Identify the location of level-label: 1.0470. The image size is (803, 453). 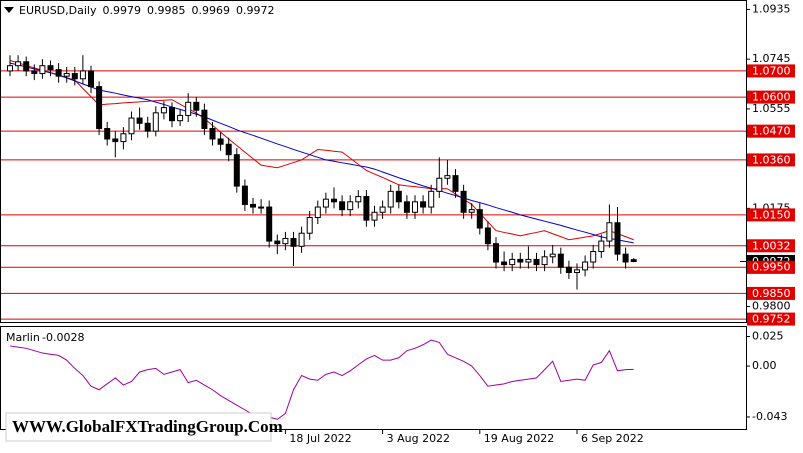
(771, 131).